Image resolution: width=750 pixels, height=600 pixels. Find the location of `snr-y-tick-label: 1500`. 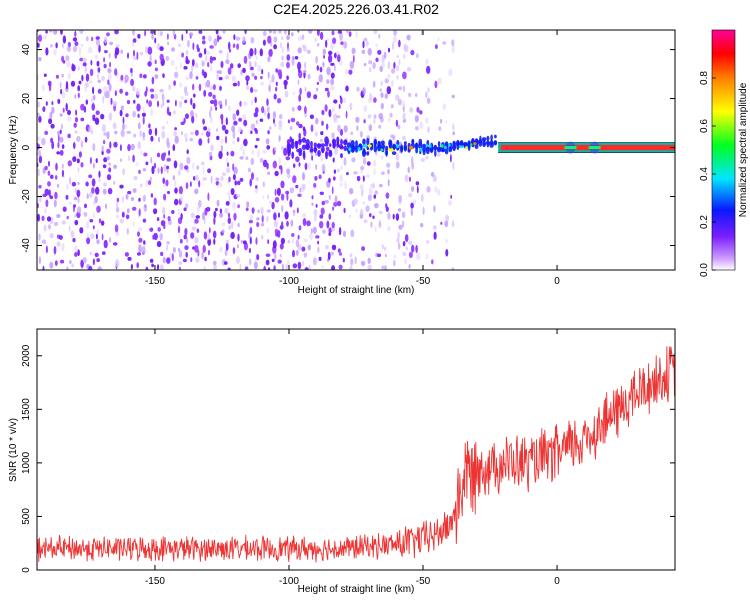

snr-y-tick-label: 1500 is located at coordinates (26, 409).